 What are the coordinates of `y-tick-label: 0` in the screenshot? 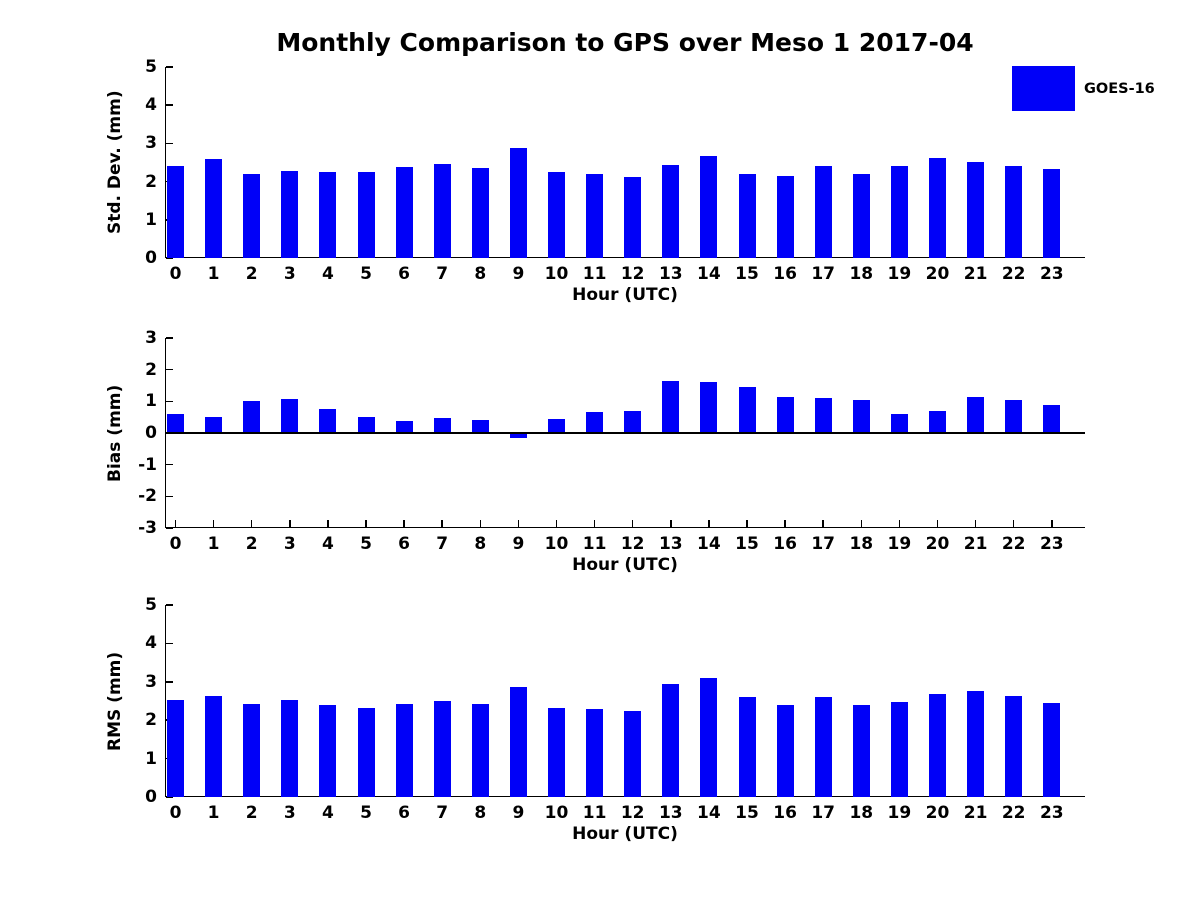 It's located at (151, 433).